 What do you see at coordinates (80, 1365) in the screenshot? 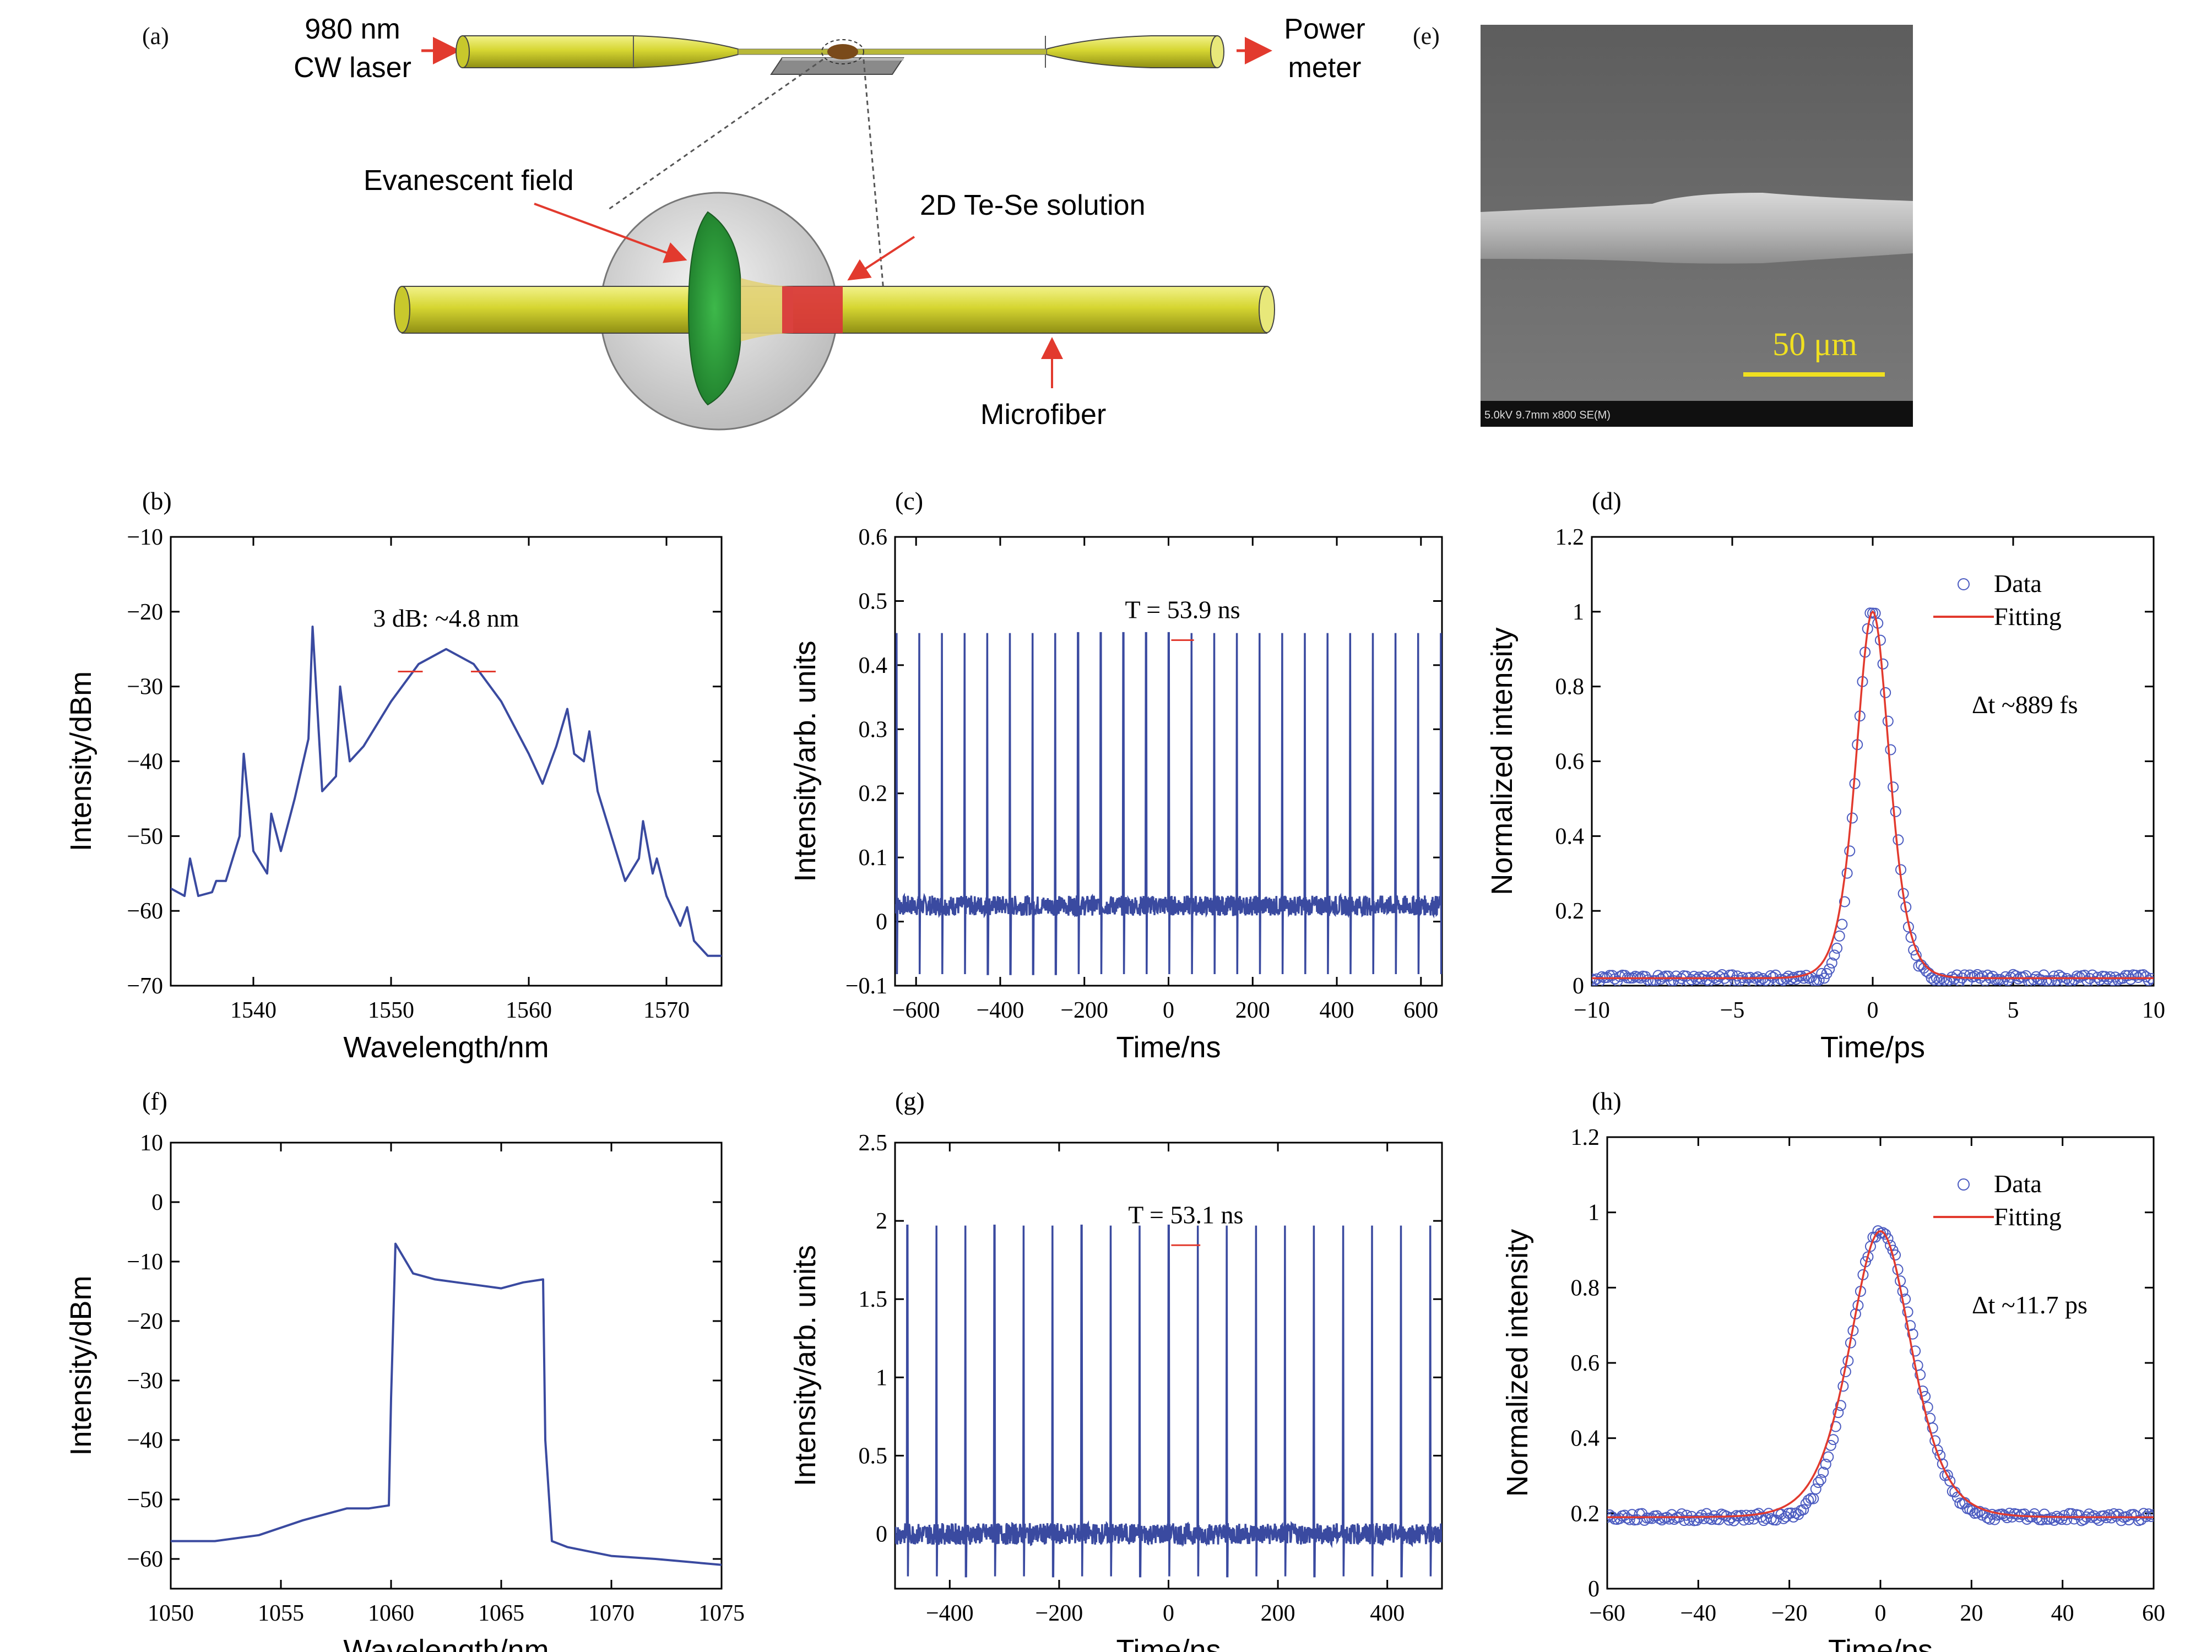
I see `y-axis-label: Intensity/dBm` at bounding box center [80, 1365].